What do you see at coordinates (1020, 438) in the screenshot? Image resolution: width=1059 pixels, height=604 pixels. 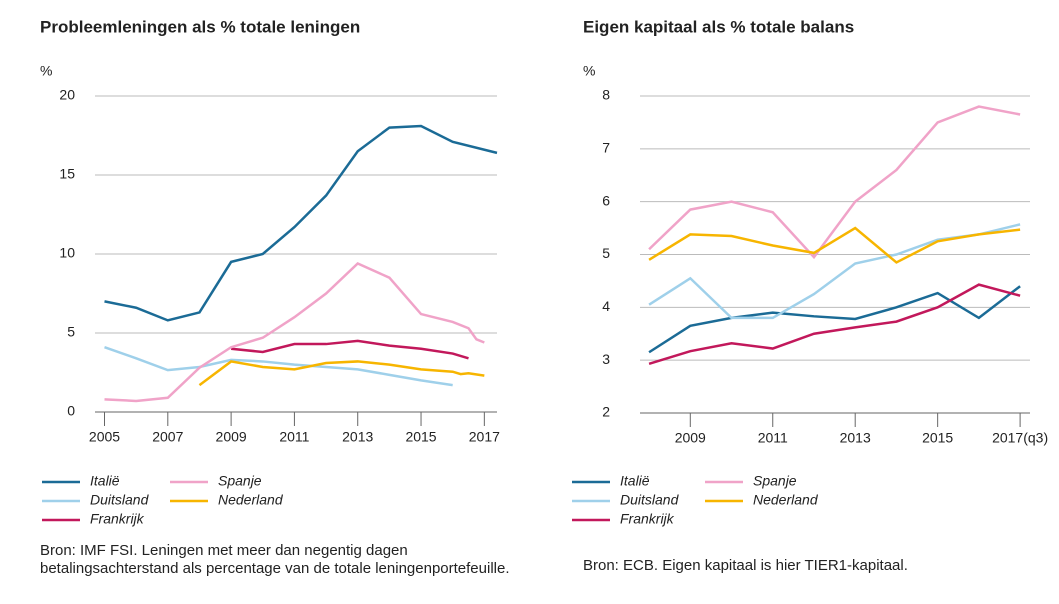 I see `x-tick-label: 2017(q3)` at bounding box center [1020, 438].